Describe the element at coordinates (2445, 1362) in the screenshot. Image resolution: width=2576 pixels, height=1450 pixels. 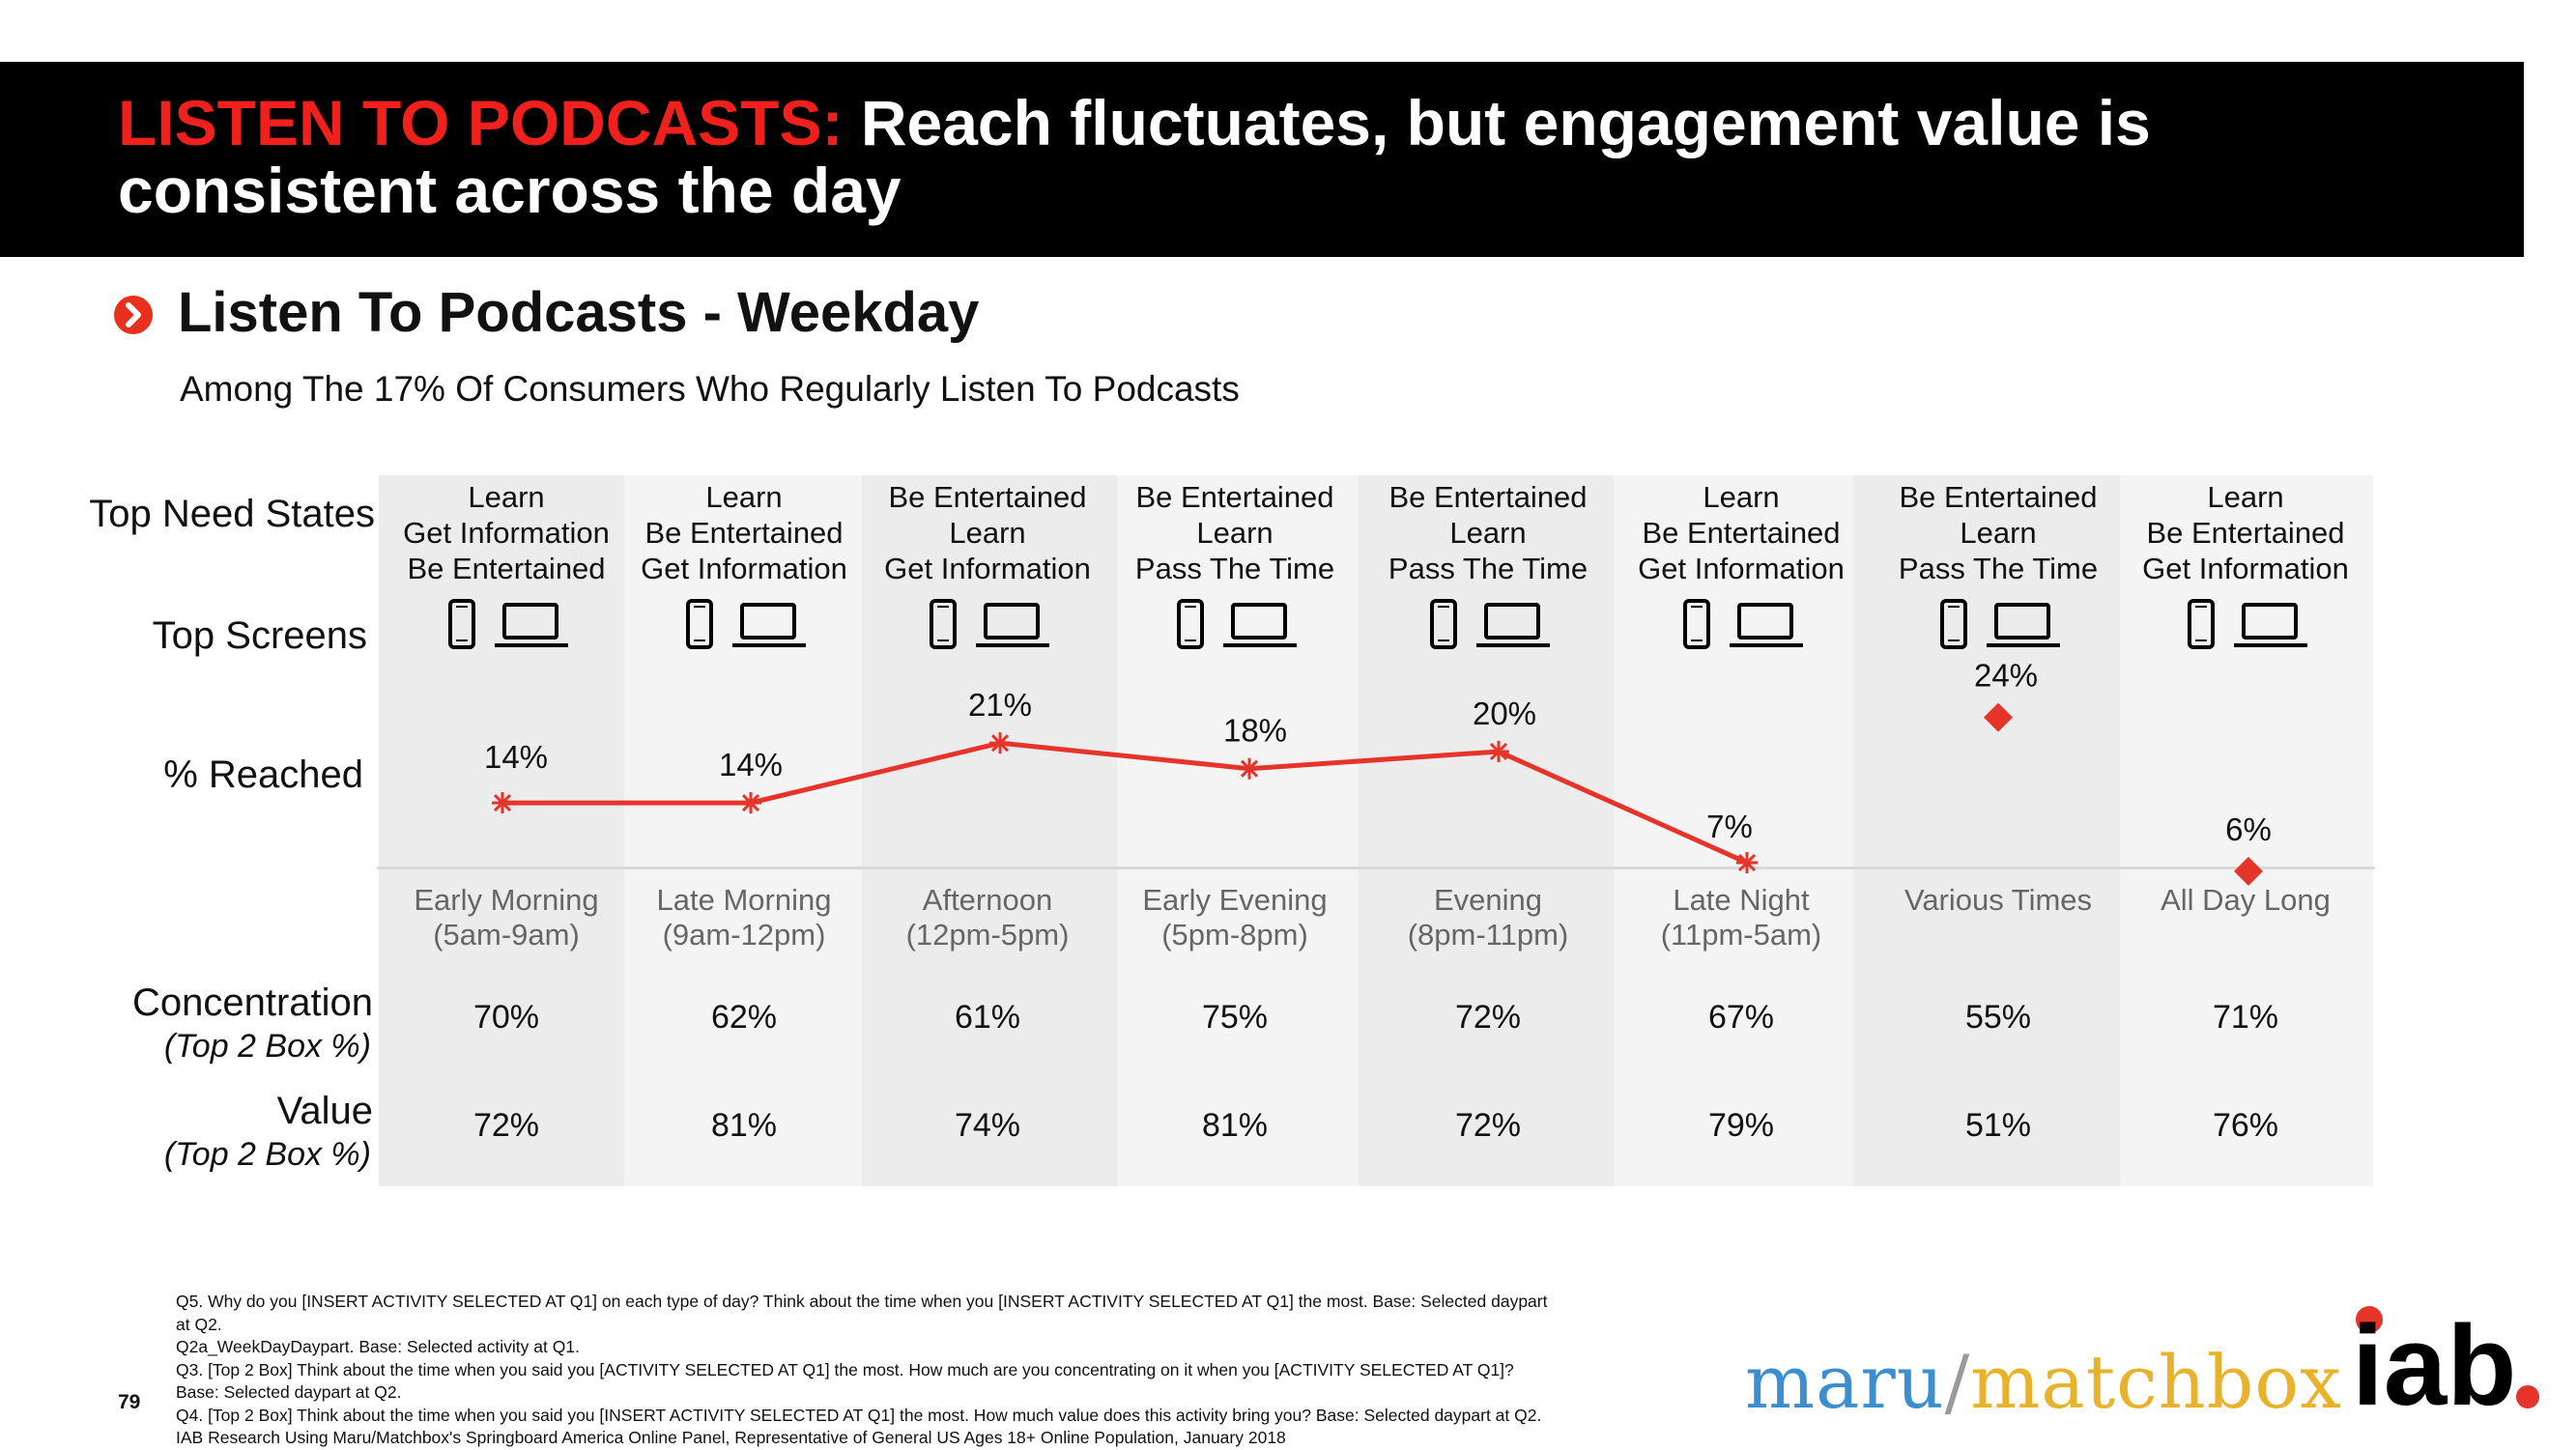
I see `iab-logo: iab` at that location.